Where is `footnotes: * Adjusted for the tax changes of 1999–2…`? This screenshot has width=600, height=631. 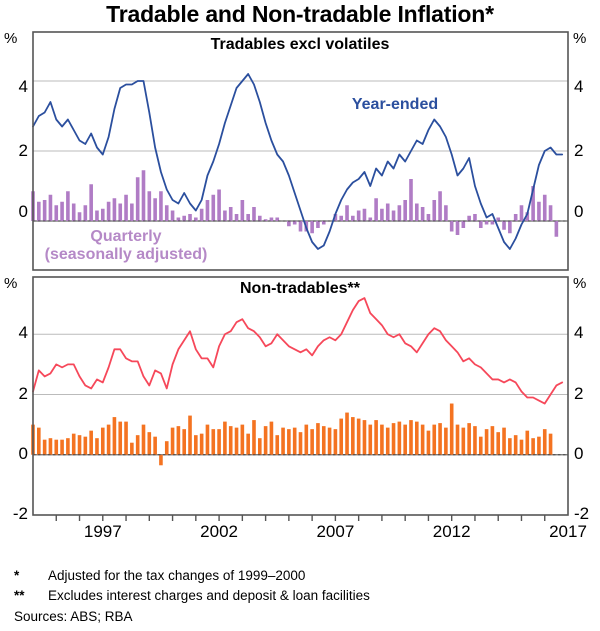
footnotes: * Adjusted for the tax changes of 1999–2… is located at coordinates (304, 596).